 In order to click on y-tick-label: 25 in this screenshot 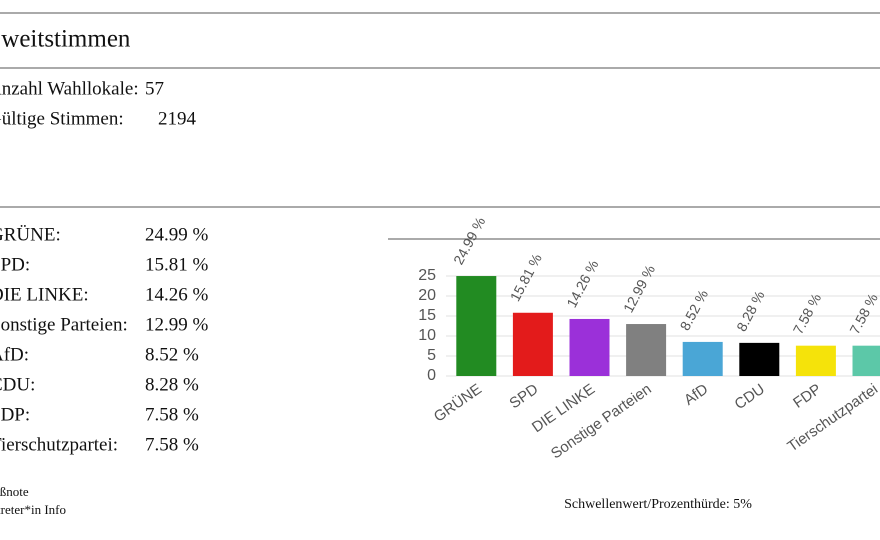, I will do `click(427, 275)`.